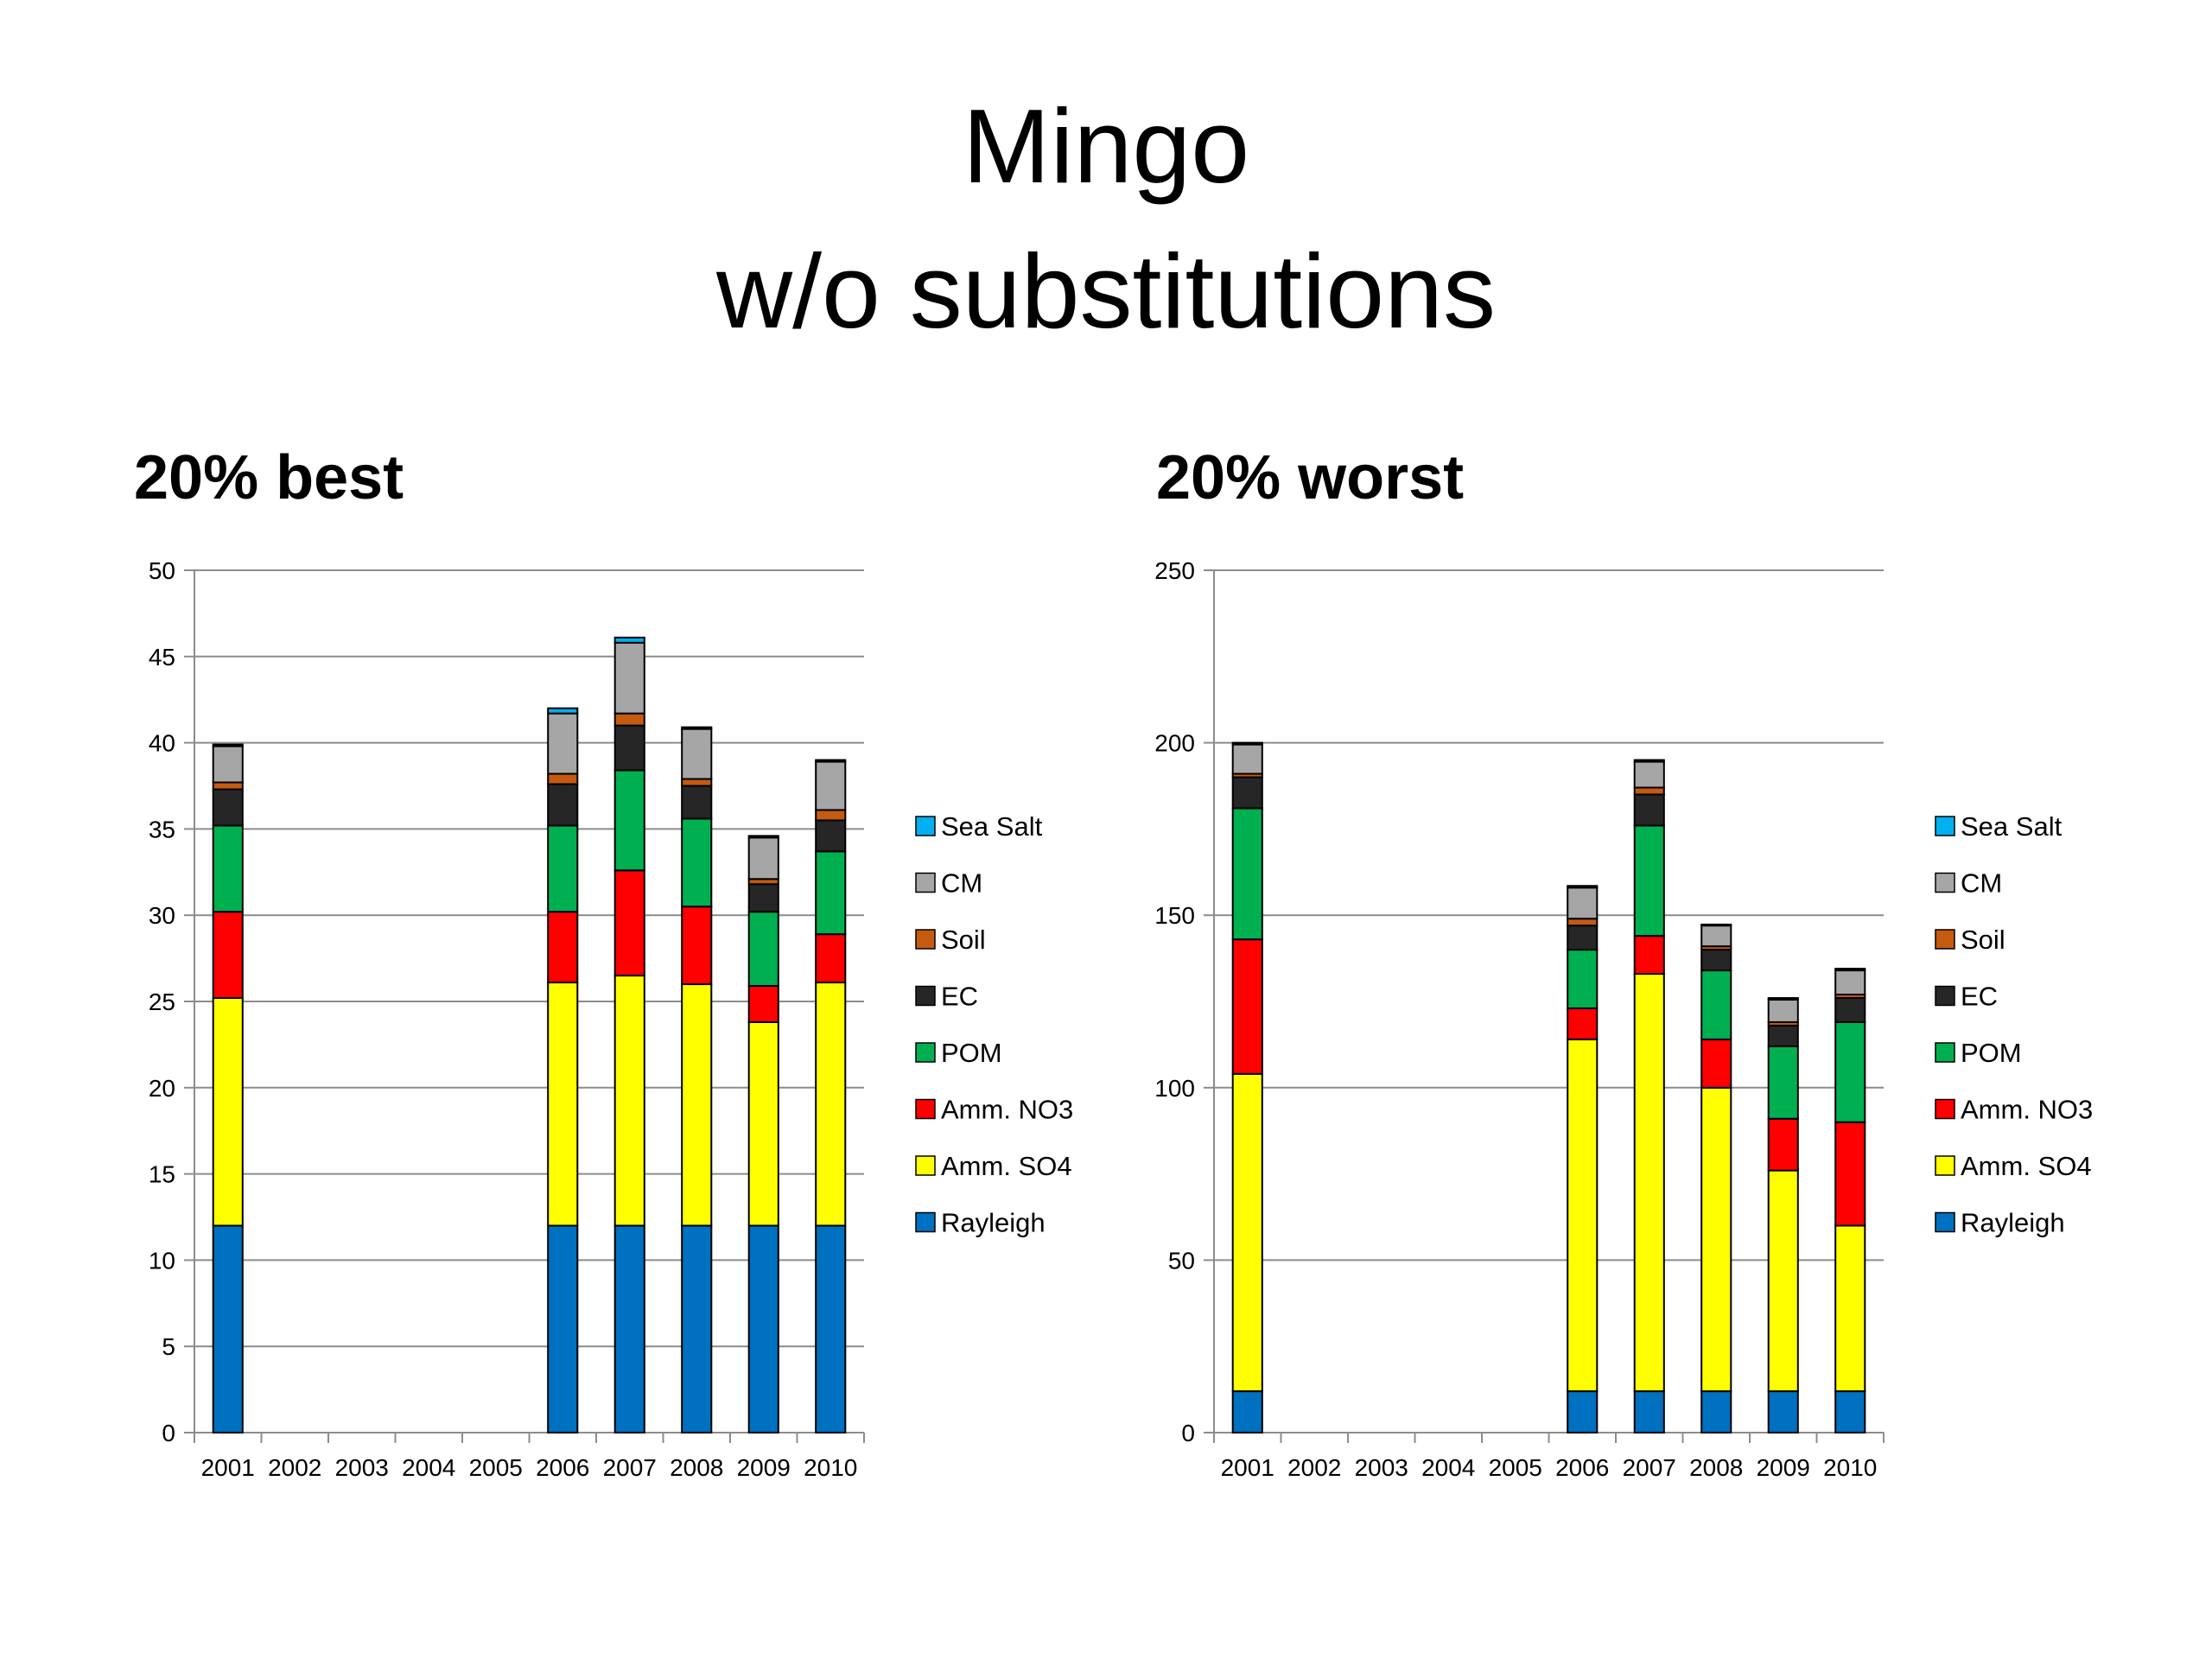 Image resolution: width=2212 pixels, height=1659 pixels. Describe the element at coordinates (630, 1467) in the screenshot. I see `best-x-tick-label: 2007` at that location.